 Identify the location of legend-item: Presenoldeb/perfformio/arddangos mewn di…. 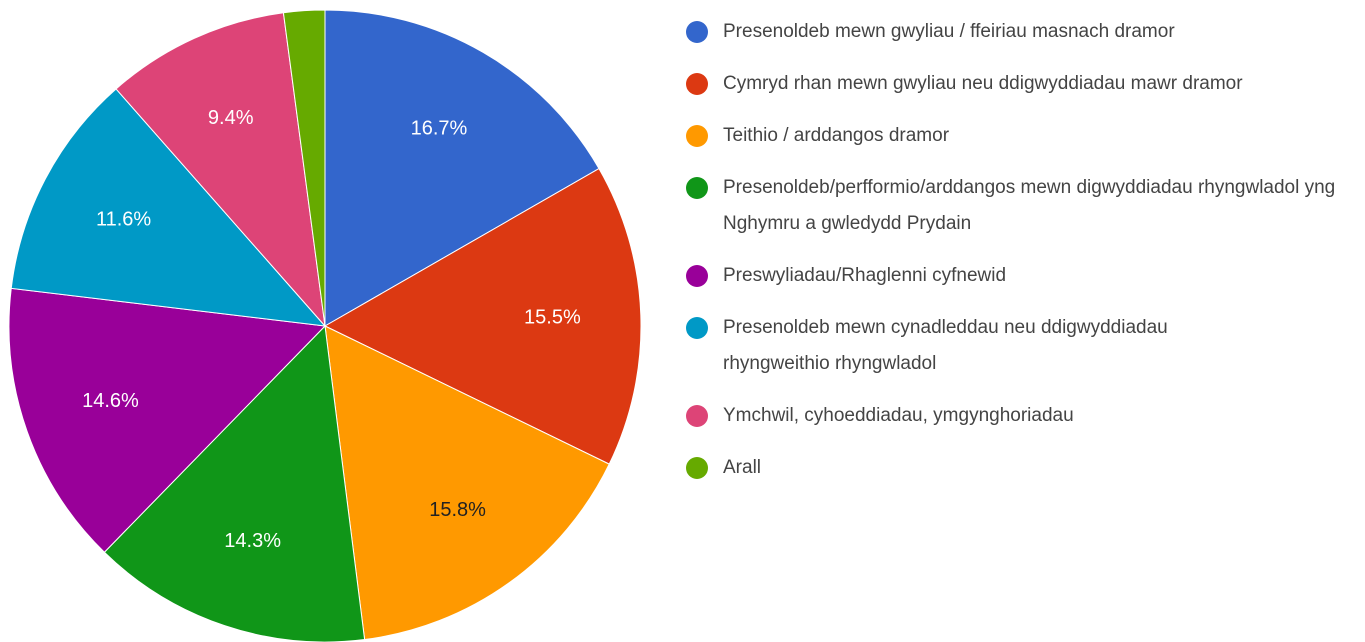
(1025, 206).